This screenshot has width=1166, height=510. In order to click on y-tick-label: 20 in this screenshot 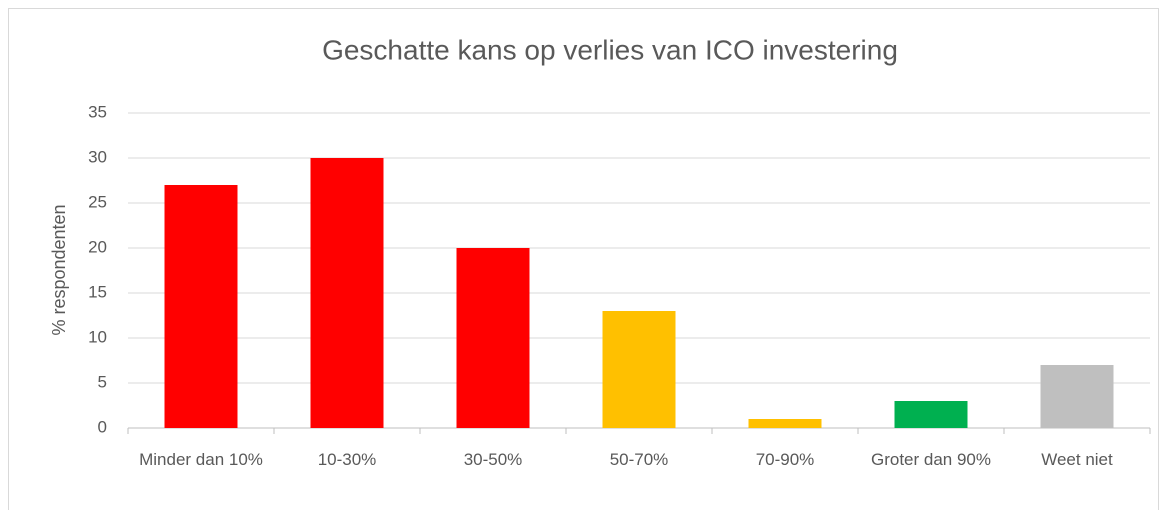, I will do `click(97, 246)`.